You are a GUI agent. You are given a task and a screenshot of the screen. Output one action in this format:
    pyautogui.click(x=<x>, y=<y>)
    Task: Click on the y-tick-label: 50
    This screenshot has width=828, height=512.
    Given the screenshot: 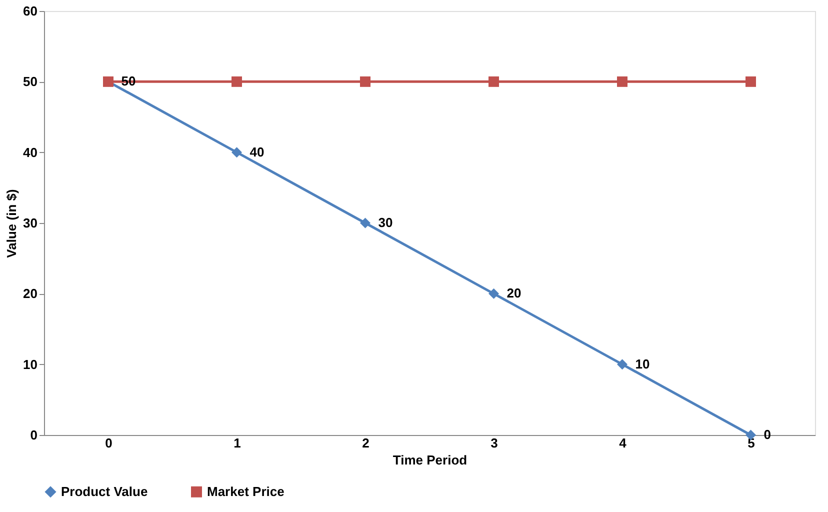 What is the action you would take?
    pyautogui.click(x=30, y=82)
    